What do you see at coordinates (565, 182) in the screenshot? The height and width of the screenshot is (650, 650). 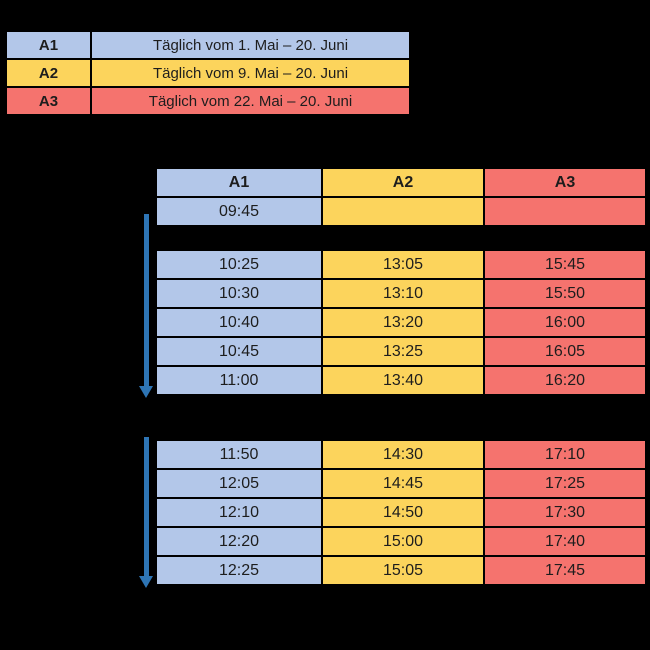 I see `col-header-a3: A3` at bounding box center [565, 182].